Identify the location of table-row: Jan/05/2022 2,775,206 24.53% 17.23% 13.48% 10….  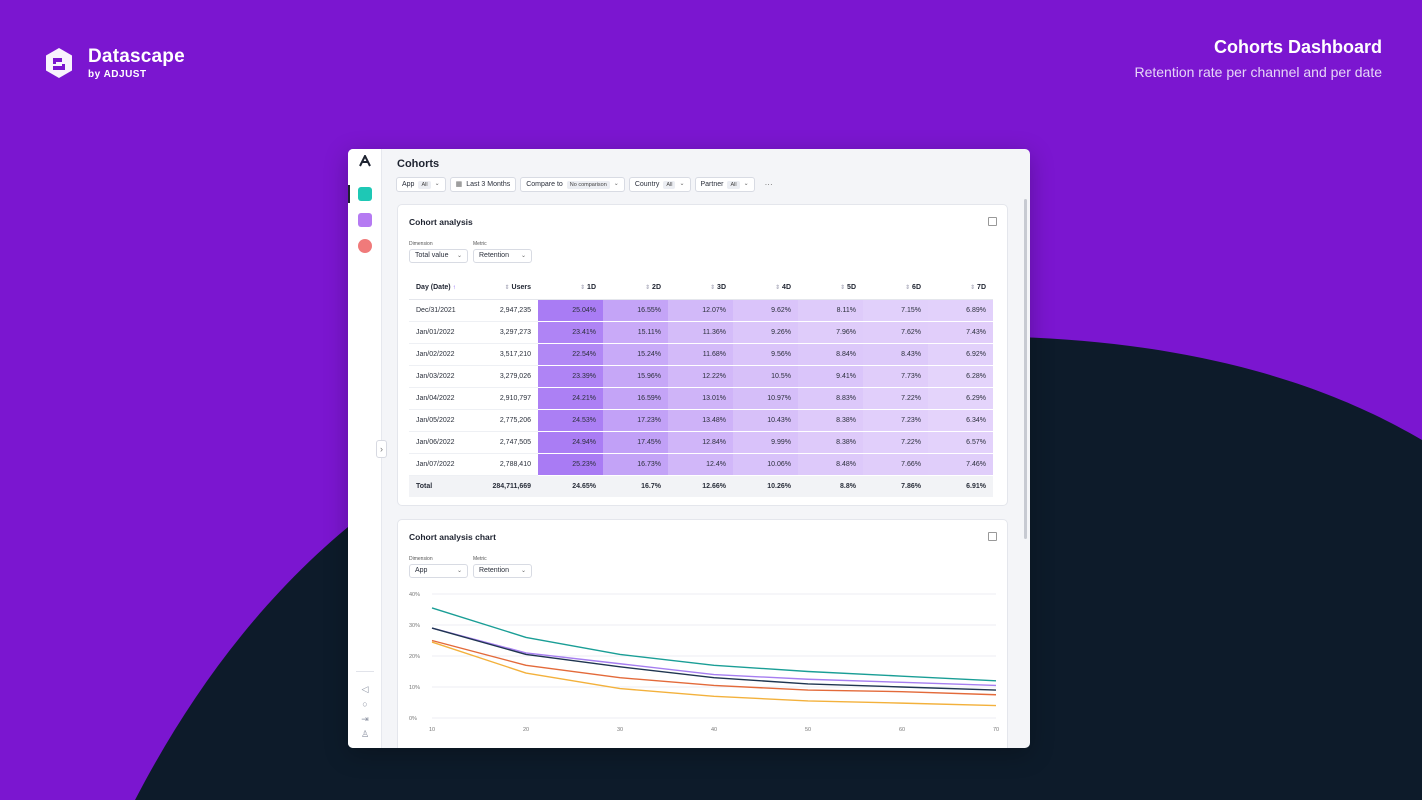
(701, 420).